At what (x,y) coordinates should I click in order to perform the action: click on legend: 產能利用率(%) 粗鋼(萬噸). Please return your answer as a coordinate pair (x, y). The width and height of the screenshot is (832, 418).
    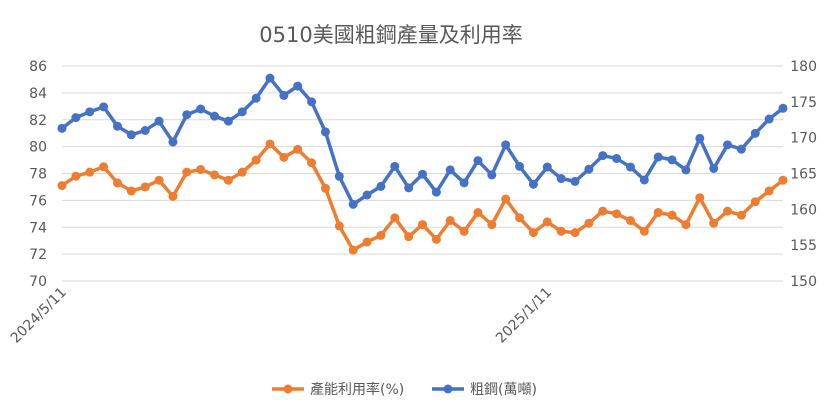
    Looking at the image, I should click on (404, 389).